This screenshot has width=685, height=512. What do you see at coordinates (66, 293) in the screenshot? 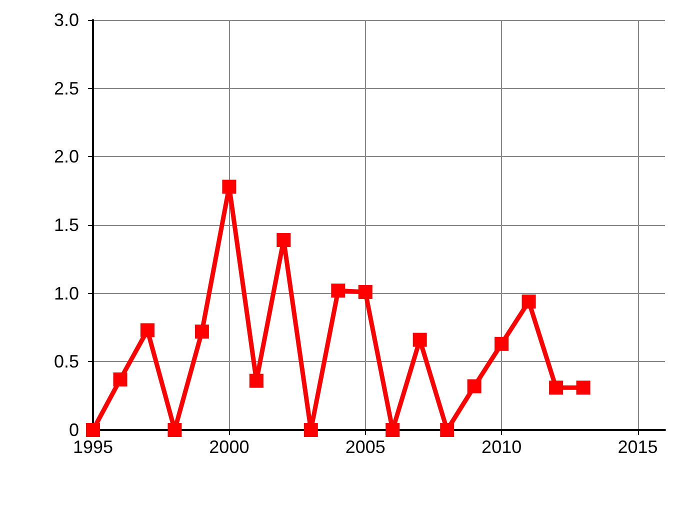
I see `y-tick-label: 1.0` at bounding box center [66, 293].